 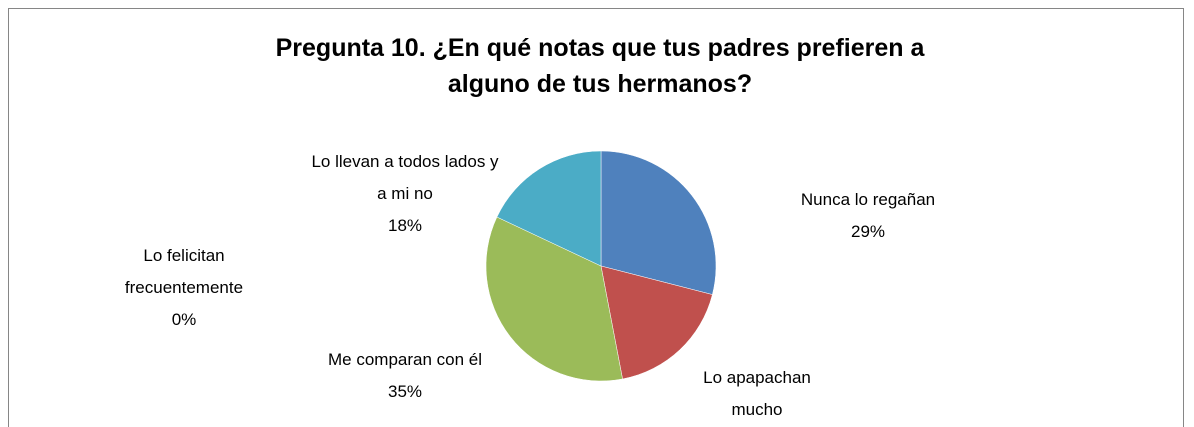 I want to click on slice-name: Me comparan con él, so click(x=405, y=359).